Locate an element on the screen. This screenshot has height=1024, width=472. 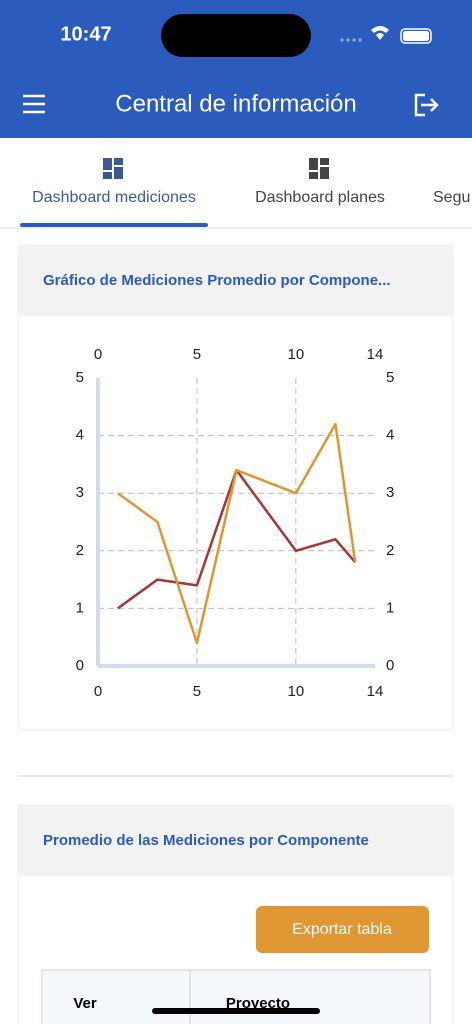
tab-indicator is located at coordinates (114, 225).